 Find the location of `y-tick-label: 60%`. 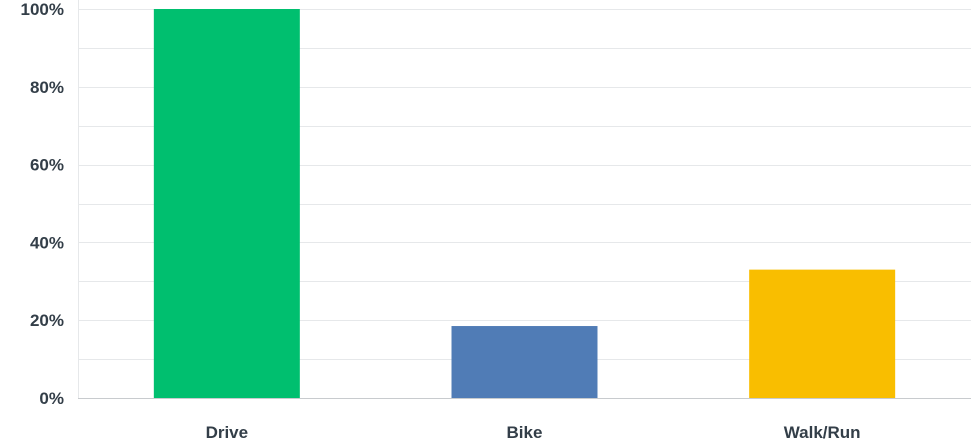

y-tick-label: 60% is located at coordinates (47, 165).